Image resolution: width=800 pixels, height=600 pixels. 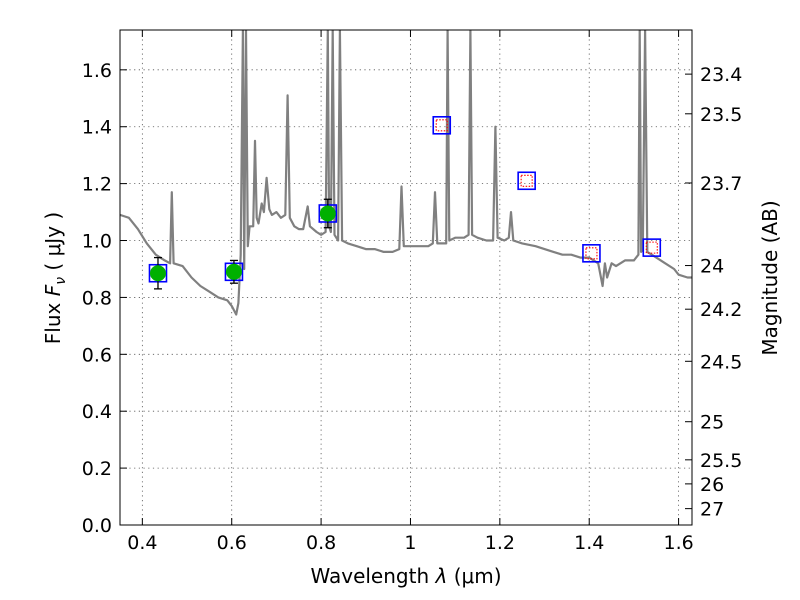 What do you see at coordinates (405, 576) in the screenshot?
I see `x-axis-label: Wavelength λ (μm)` at bounding box center [405, 576].